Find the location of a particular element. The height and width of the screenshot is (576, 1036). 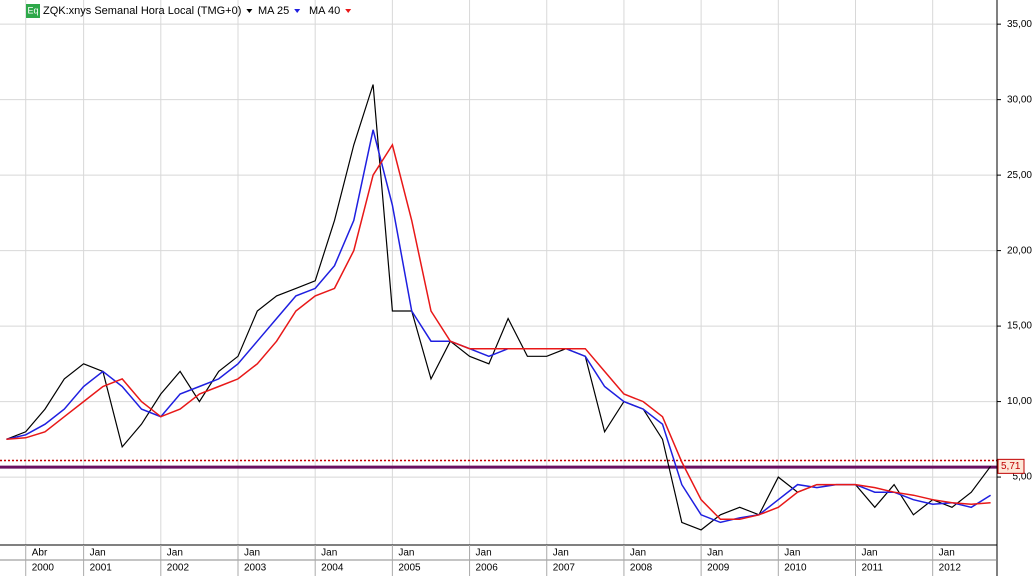

year-label: 2010 is located at coordinates (795, 568).